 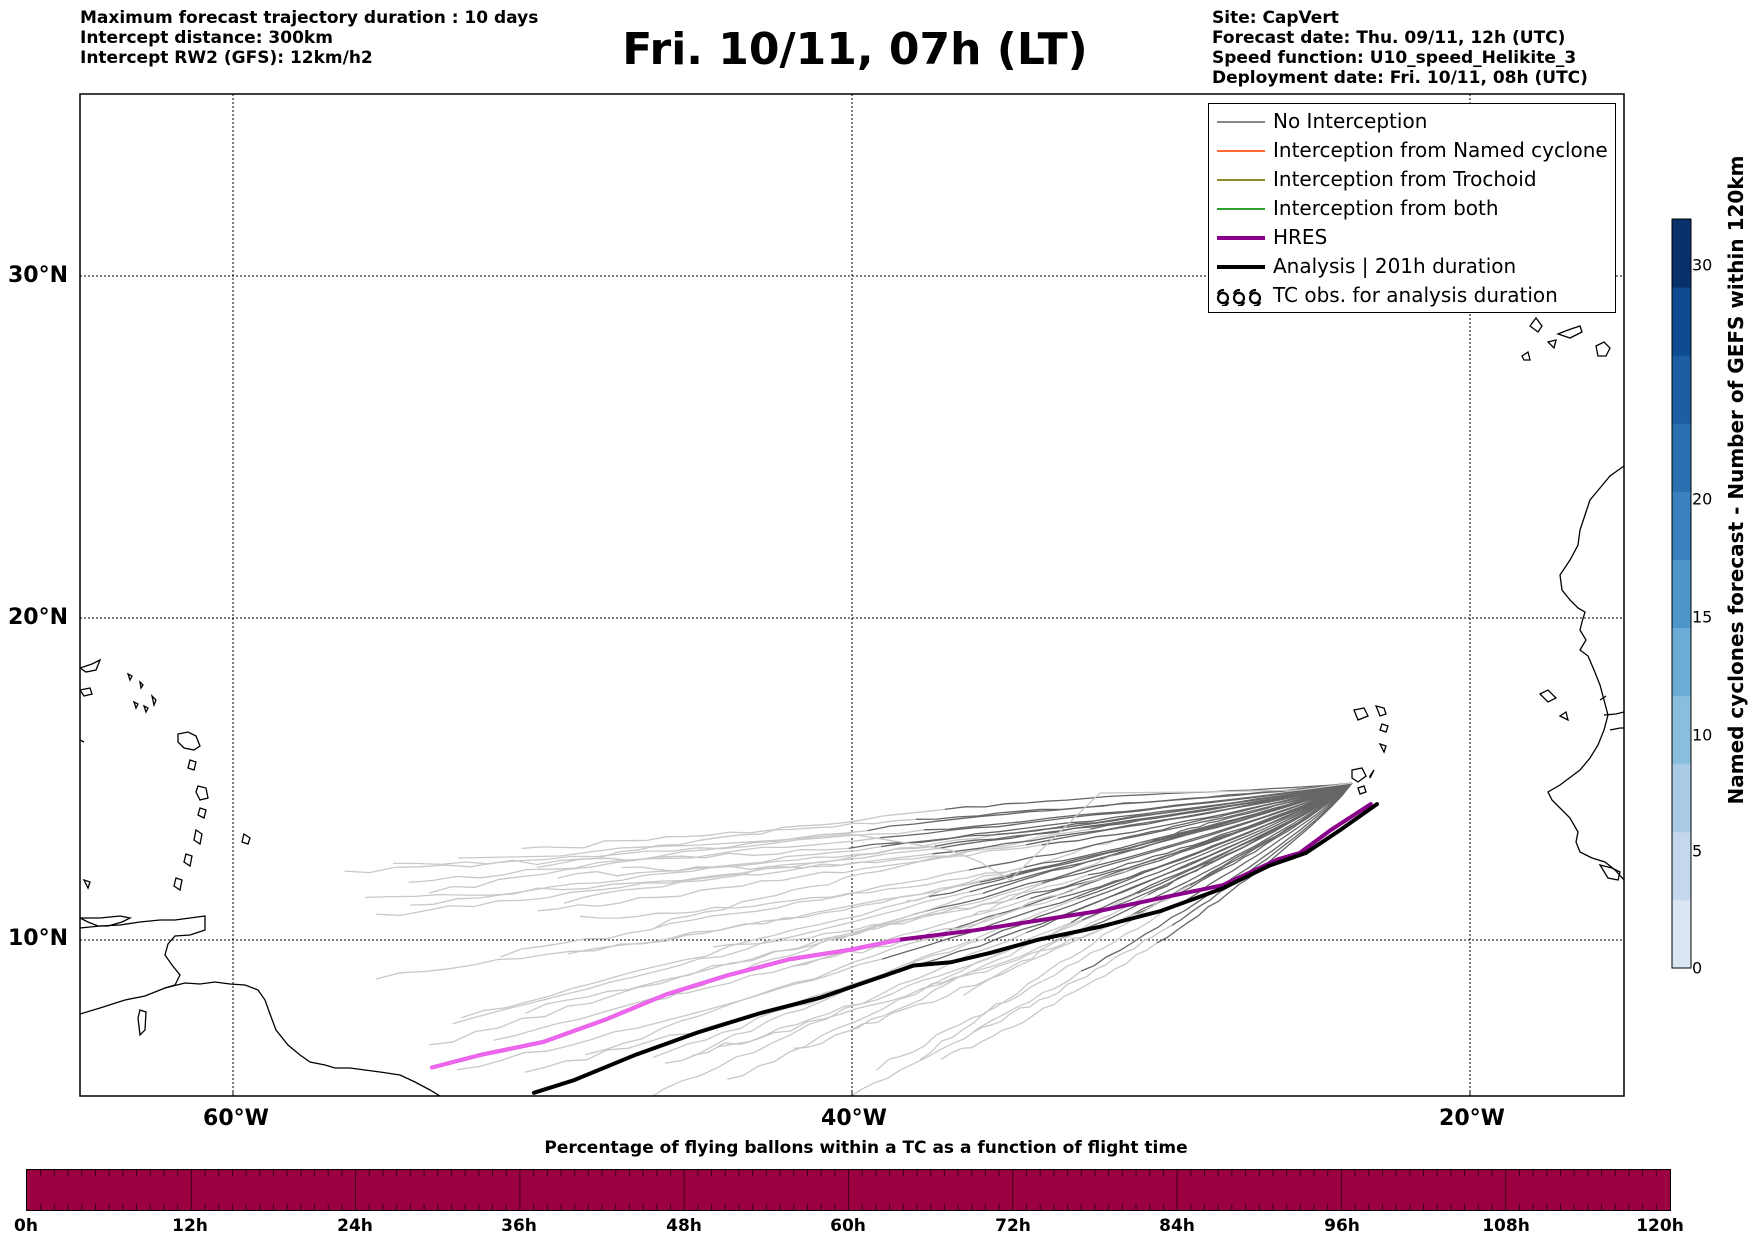 I want to click on lon-label-20w: 20°W, so click(x=1472, y=1118).